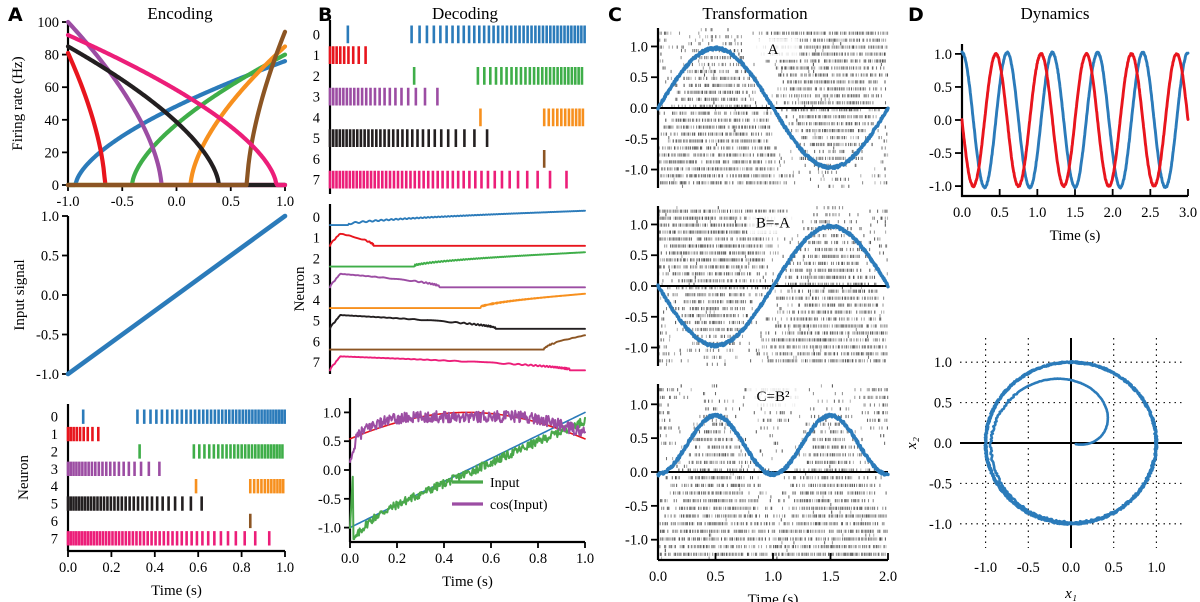 This screenshot has height=602, width=1200. Describe the element at coordinates (325, 15) in the screenshot. I see `panel-b-letter: B` at that location.